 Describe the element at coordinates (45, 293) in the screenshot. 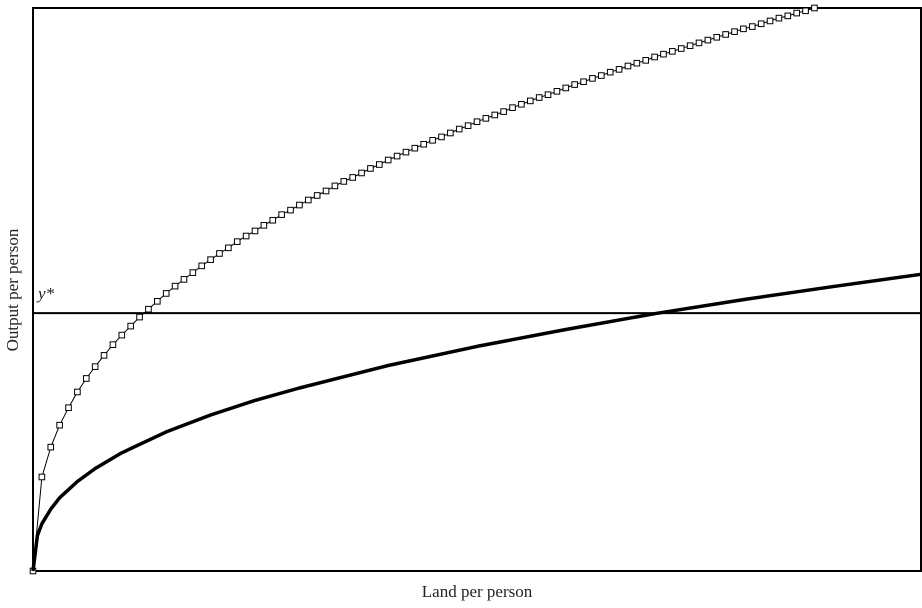

I see `reference-label: y*` at that location.